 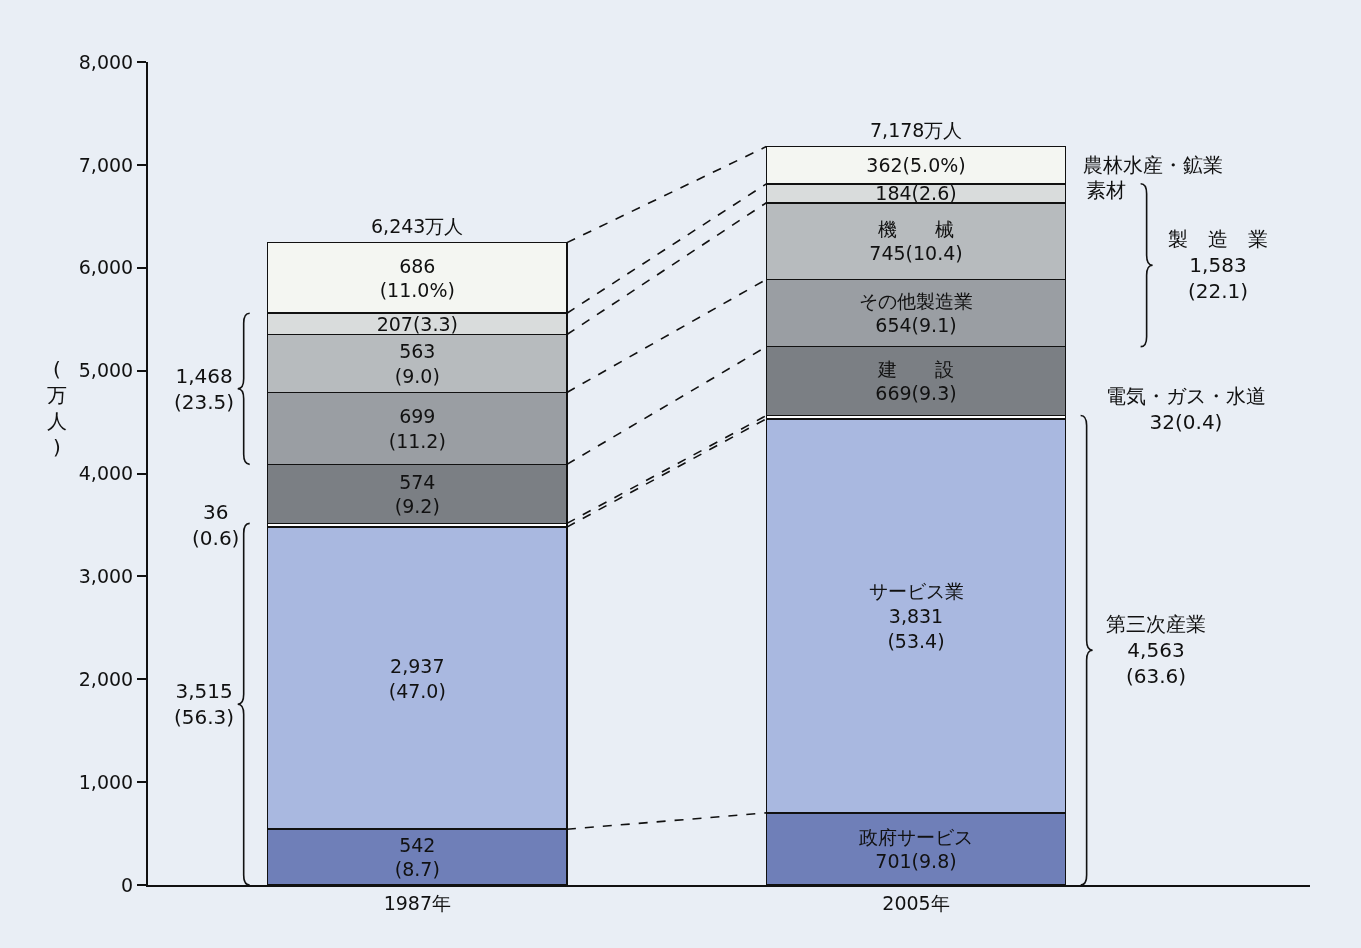 I want to click on y-axis-title: (万人), so click(x=57, y=408).